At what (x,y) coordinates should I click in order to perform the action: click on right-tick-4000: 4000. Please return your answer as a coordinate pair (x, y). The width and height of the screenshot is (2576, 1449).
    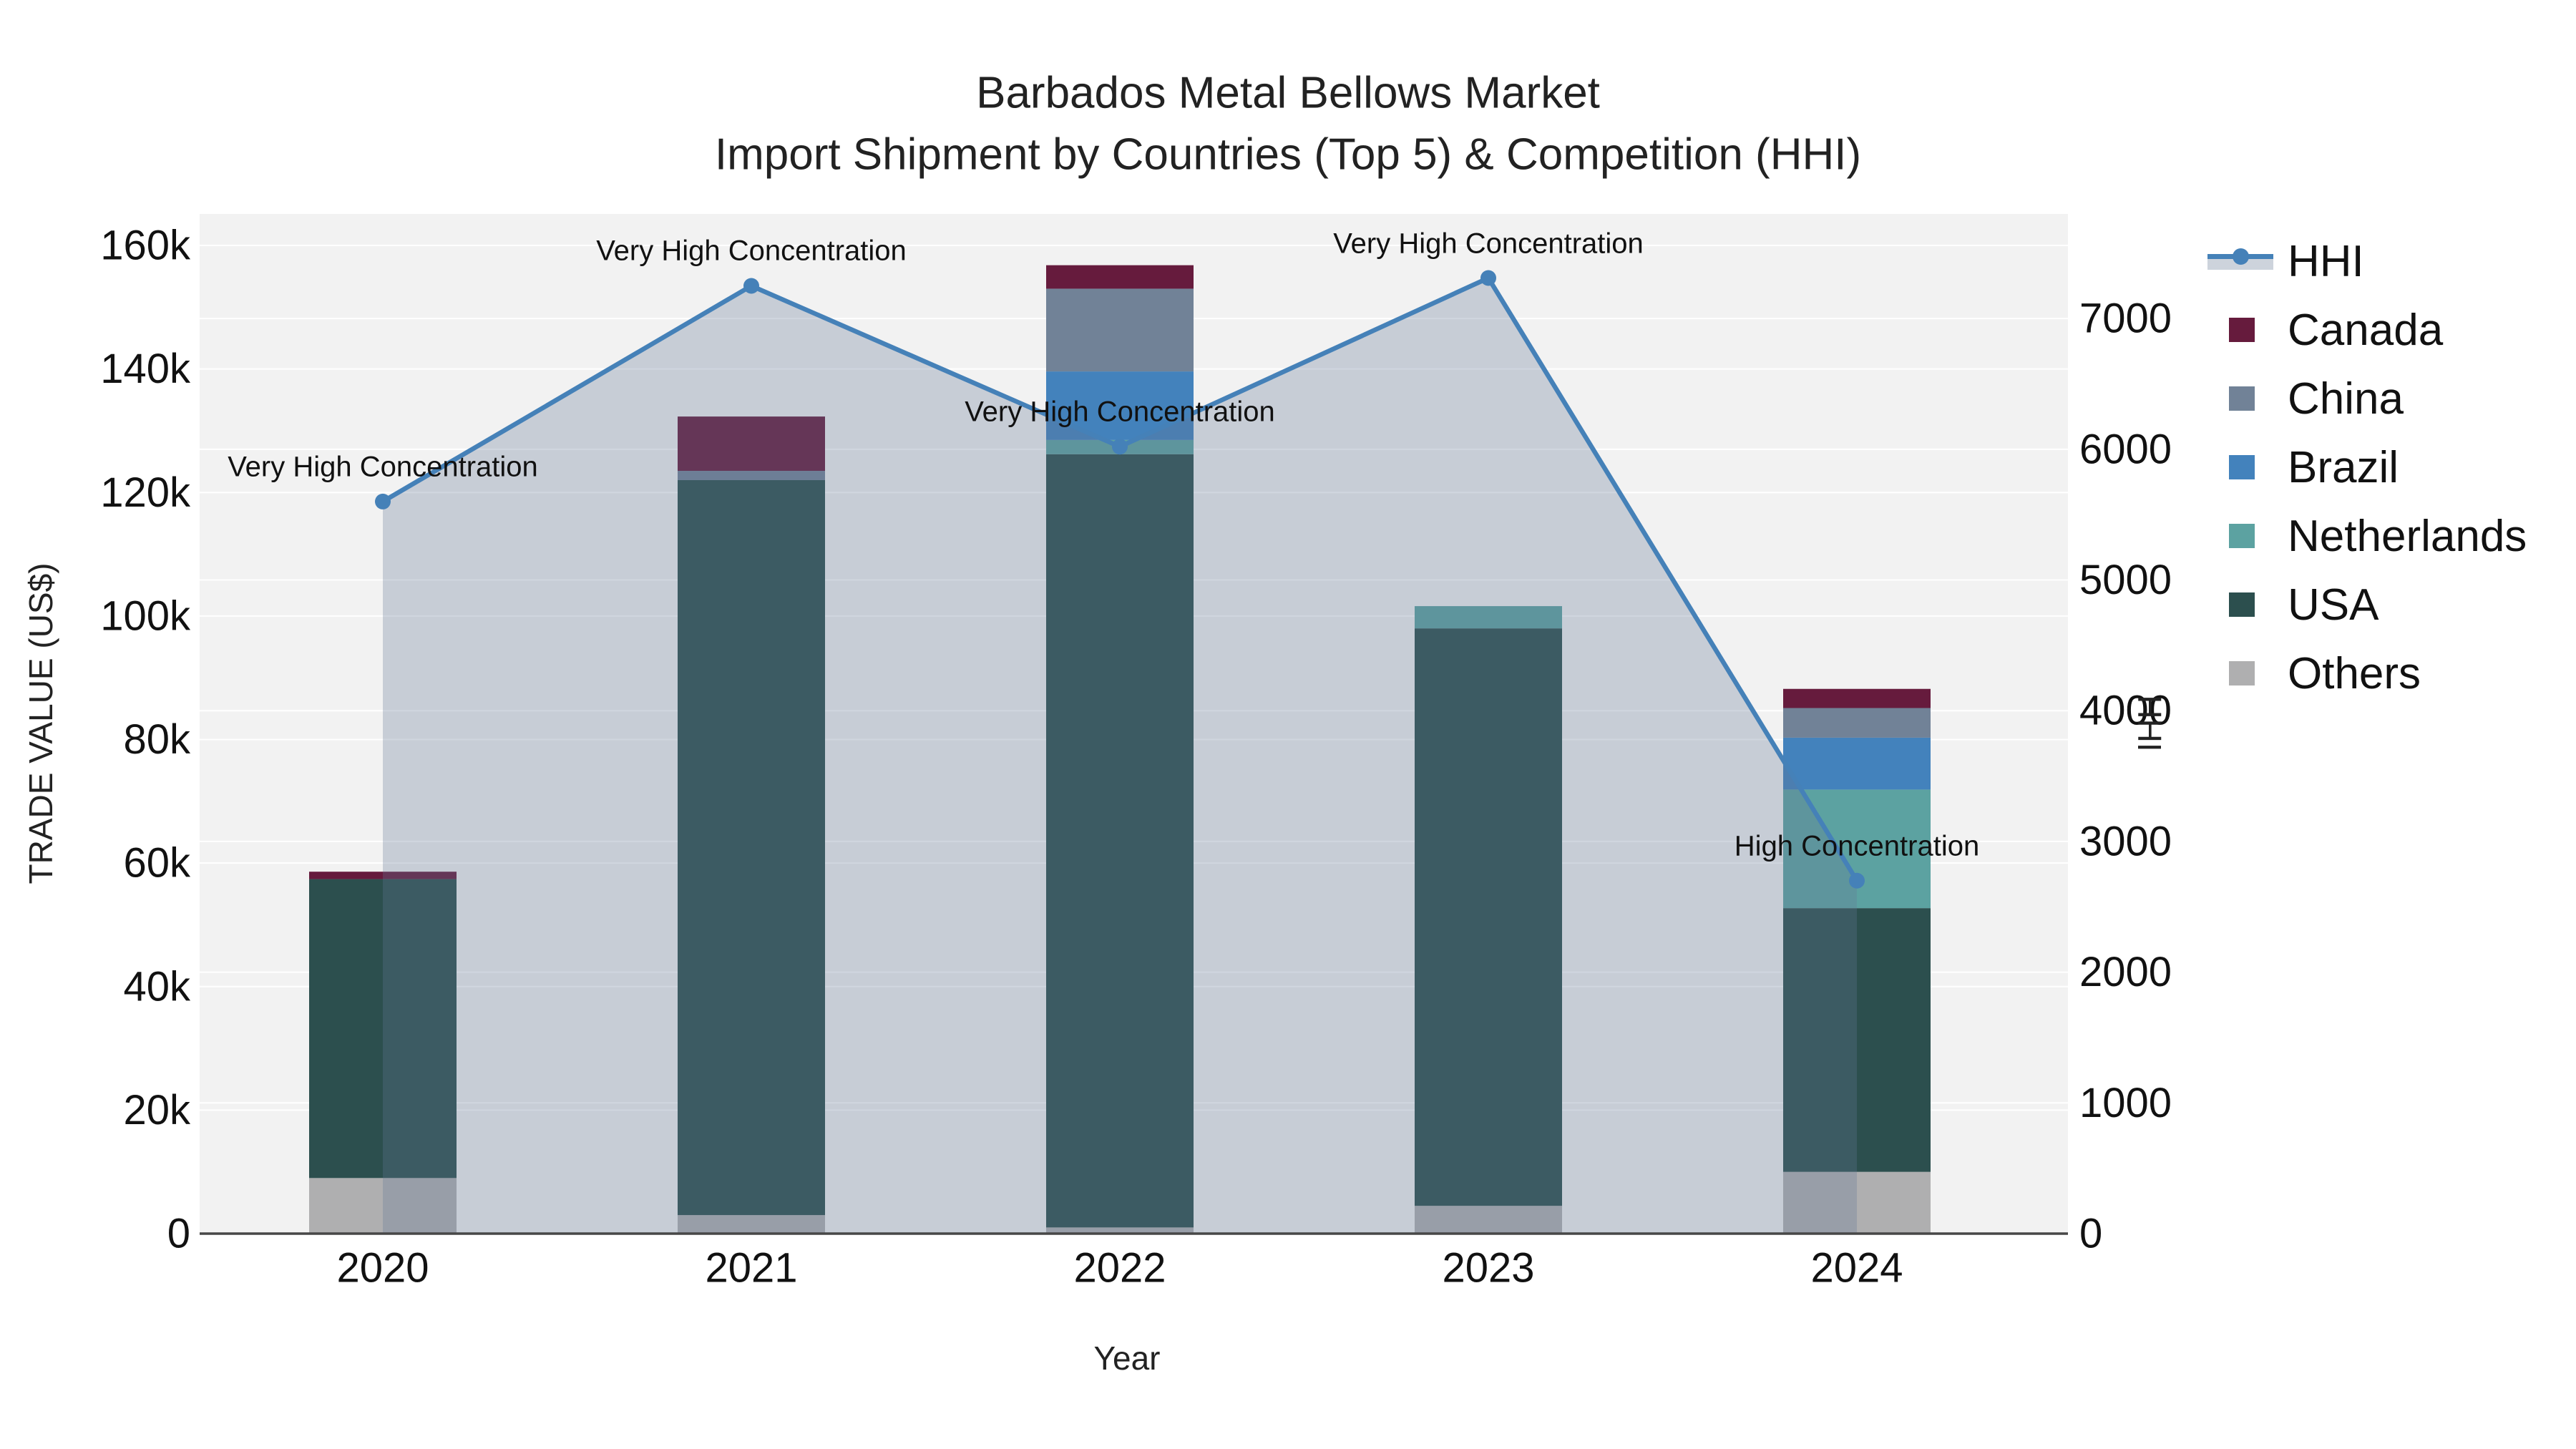
    Looking at the image, I should click on (2125, 711).